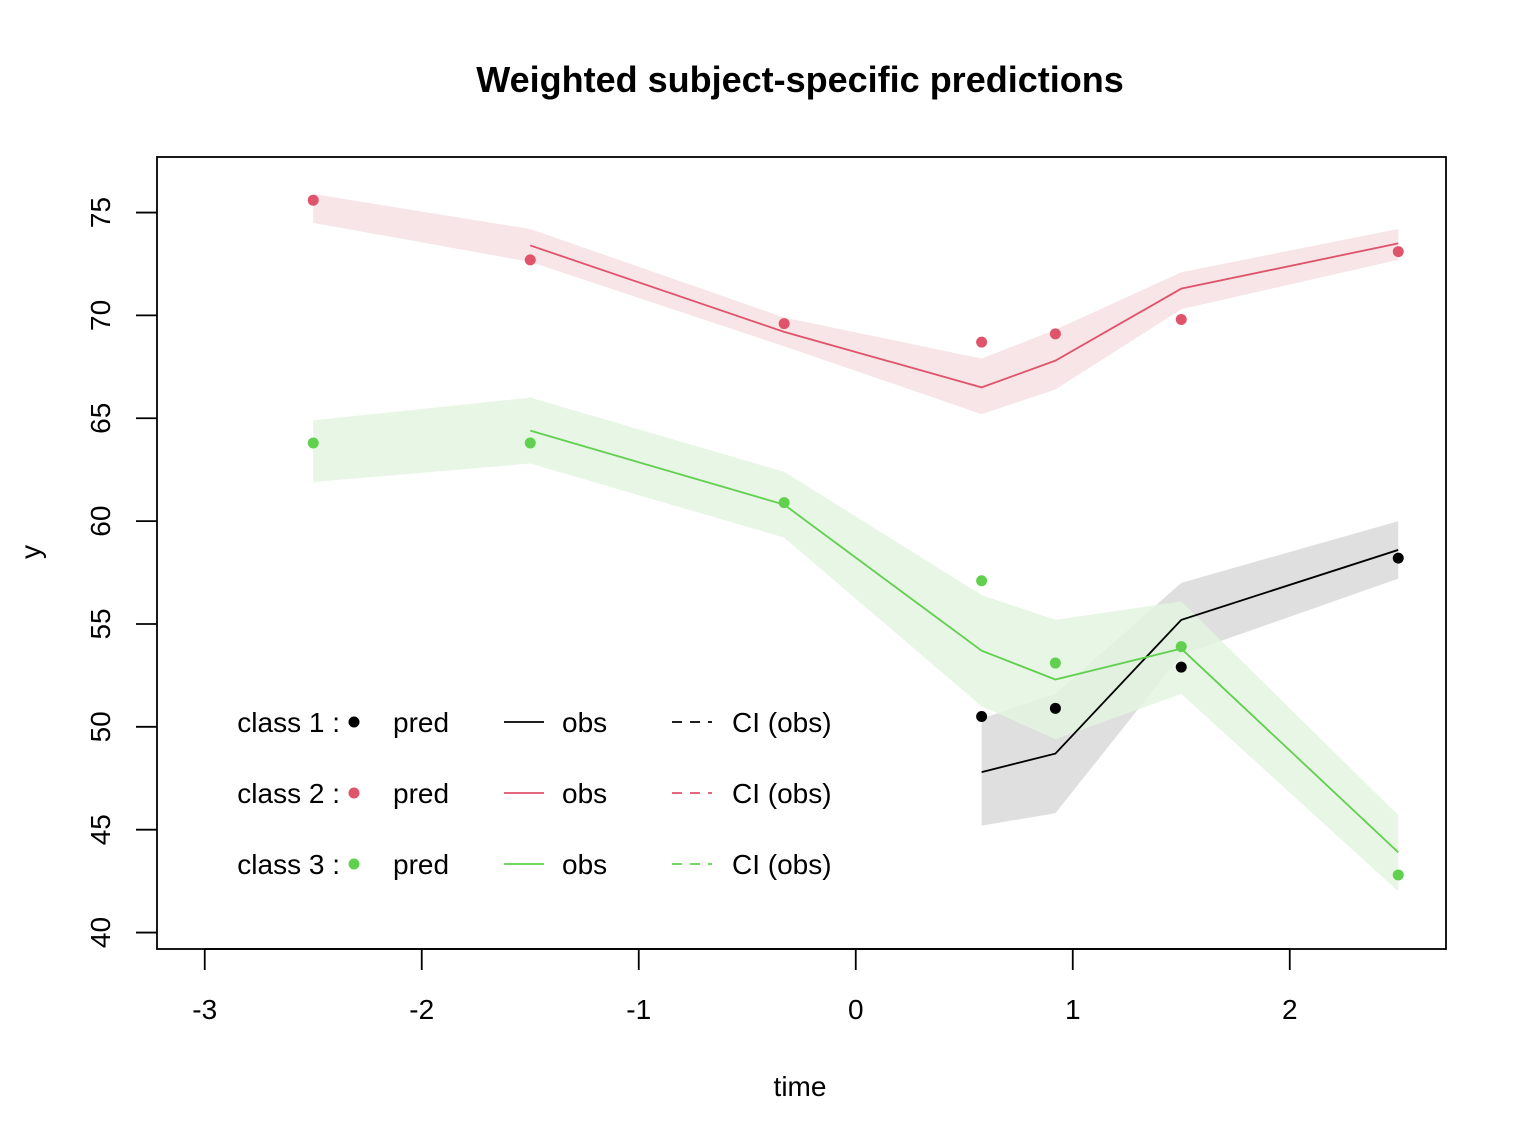 The width and height of the screenshot is (1526, 1146). I want to click on y-tick-label: 70, so click(100, 315).